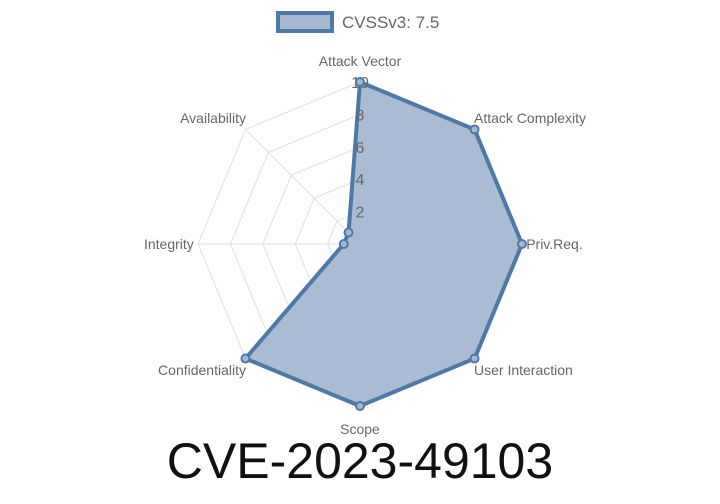 The height and width of the screenshot is (504, 720). What do you see at coordinates (169, 244) in the screenshot?
I see `axis-label: Integrity` at bounding box center [169, 244].